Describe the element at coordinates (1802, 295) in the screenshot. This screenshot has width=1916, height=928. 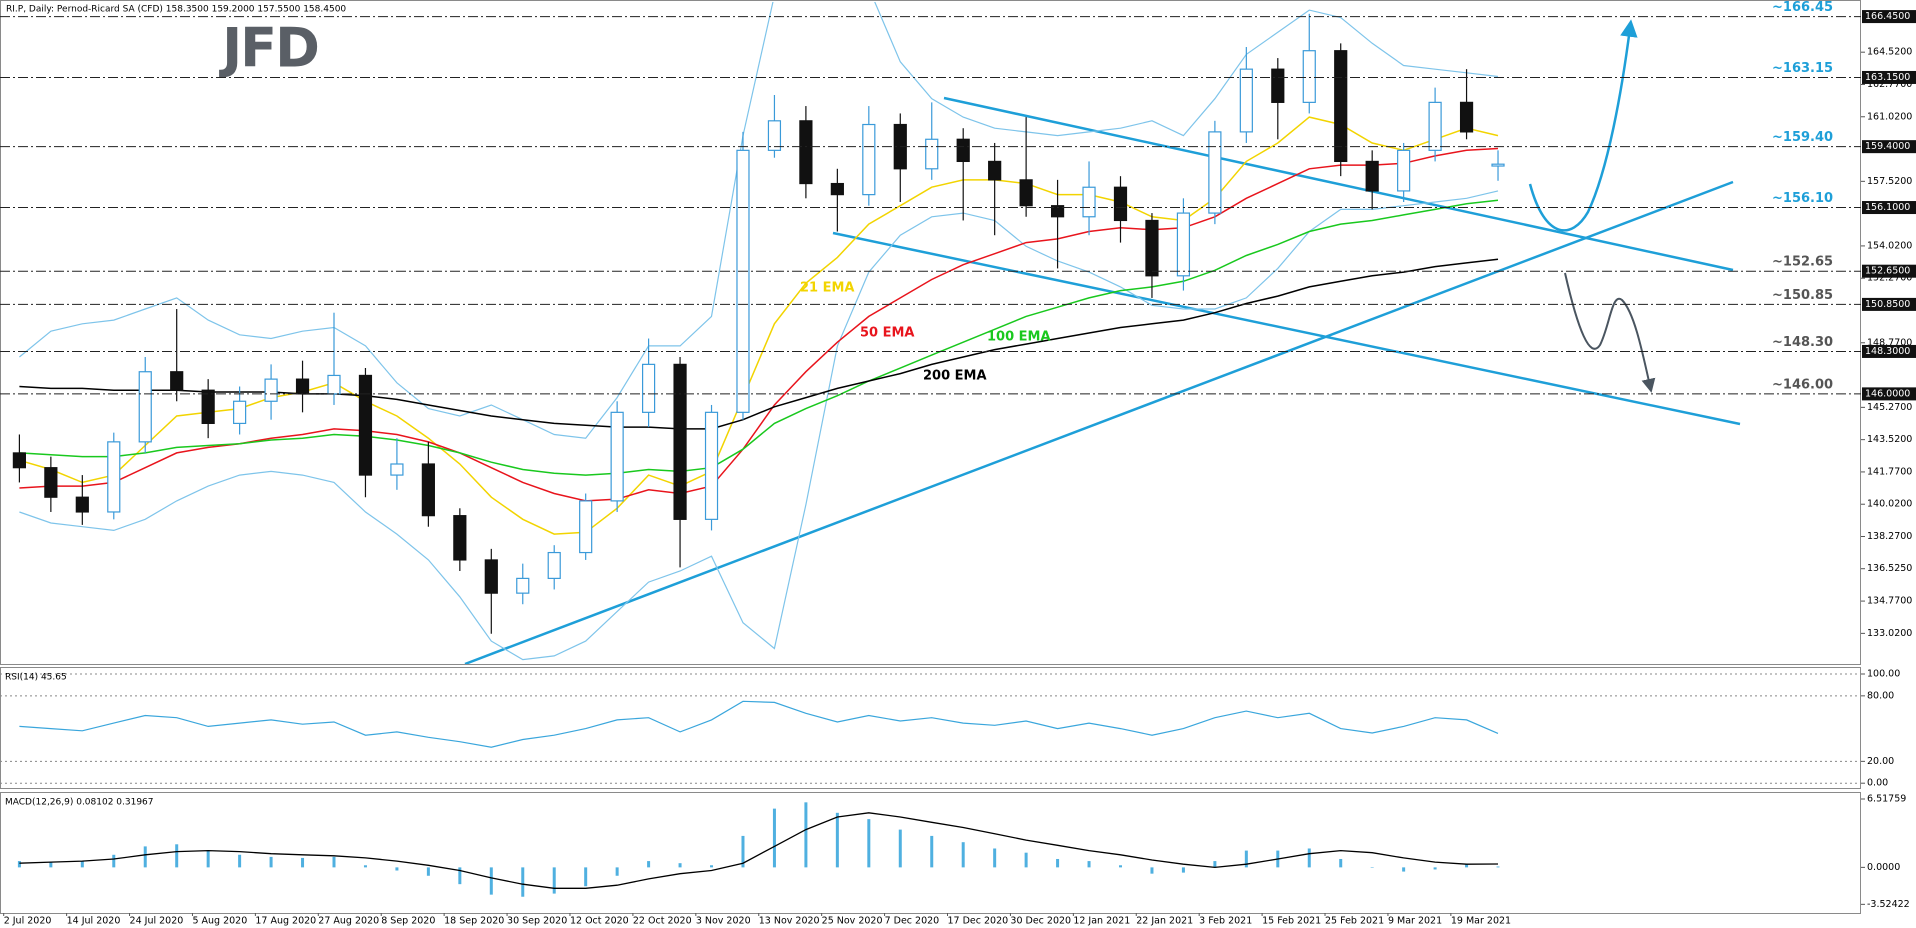
I see `level-note: ~150.85` at that location.